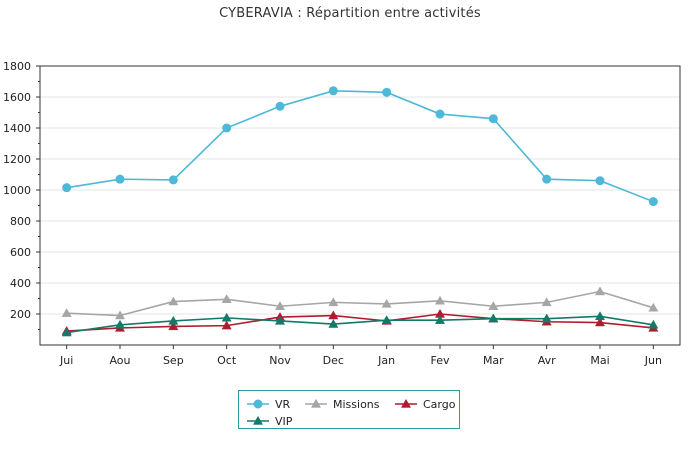  I want to click on x-tick-label: Nov, so click(280, 360).